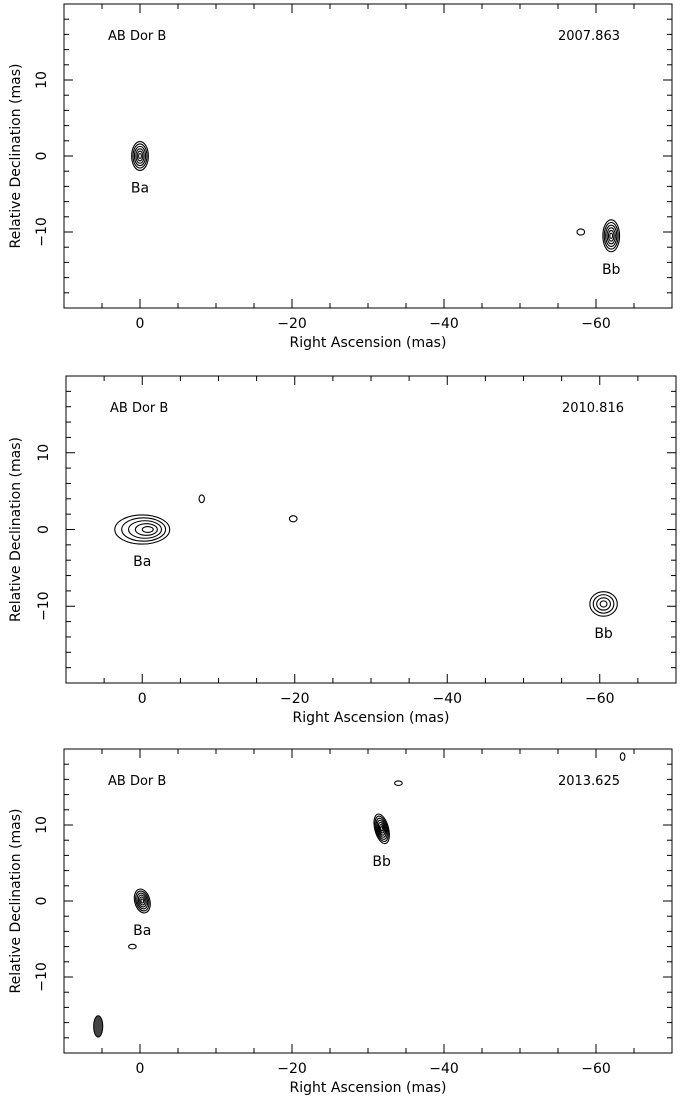  What do you see at coordinates (98, 1026) in the screenshot?
I see `beam-ellipse` at bounding box center [98, 1026].